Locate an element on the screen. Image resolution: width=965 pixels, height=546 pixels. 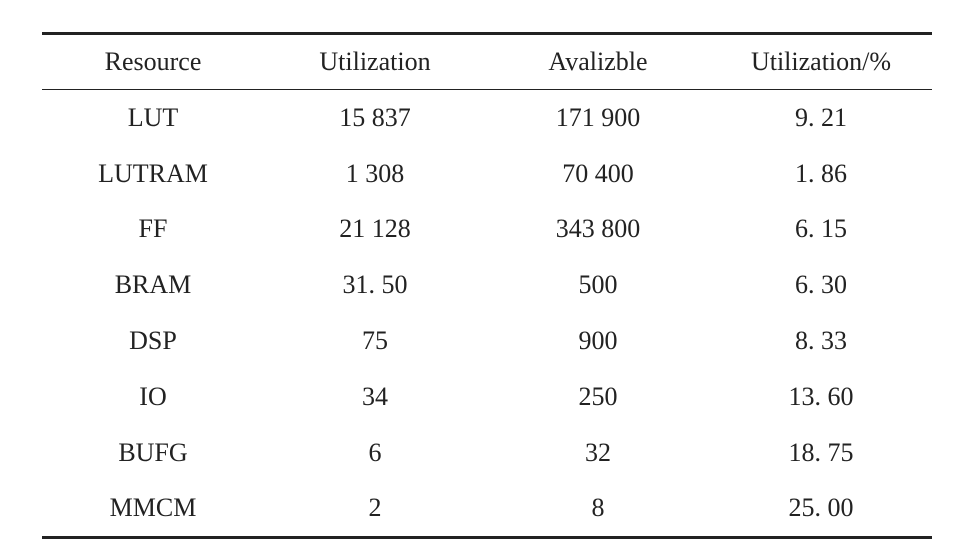
table-cell: 6. 30 is located at coordinates (821, 285).